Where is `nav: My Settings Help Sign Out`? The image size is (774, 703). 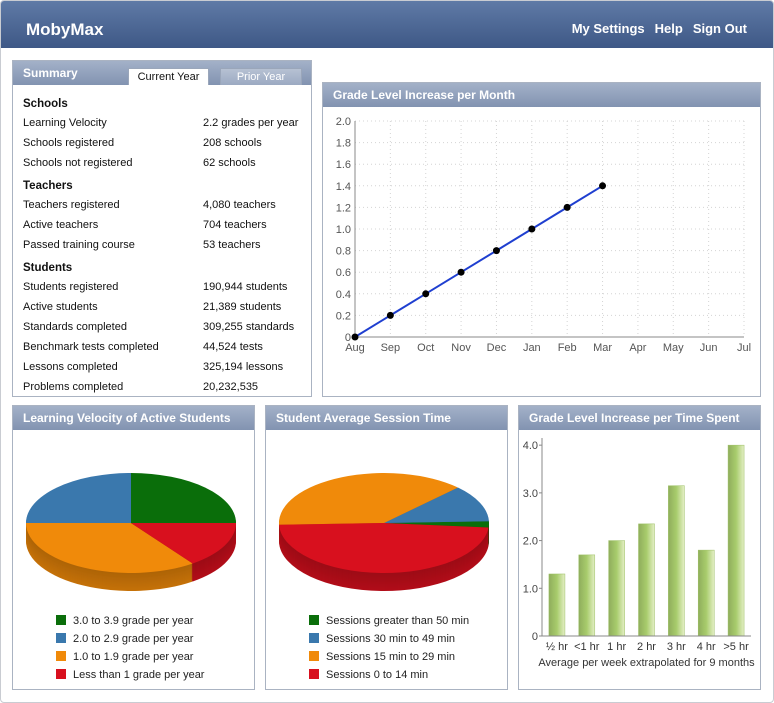 nav: My Settings Help Sign Out is located at coordinates (659, 28).